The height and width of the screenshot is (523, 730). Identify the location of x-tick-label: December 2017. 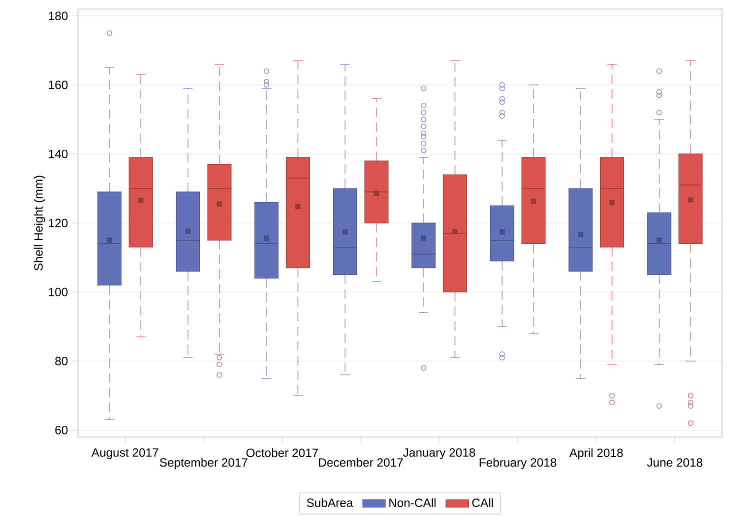
(361, 462).